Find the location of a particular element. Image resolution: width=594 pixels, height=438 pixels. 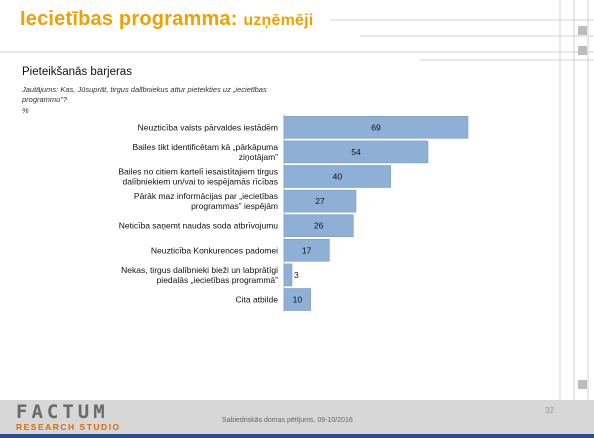

logo-wordmark: FACTUM is located at coordinates (62, 412).